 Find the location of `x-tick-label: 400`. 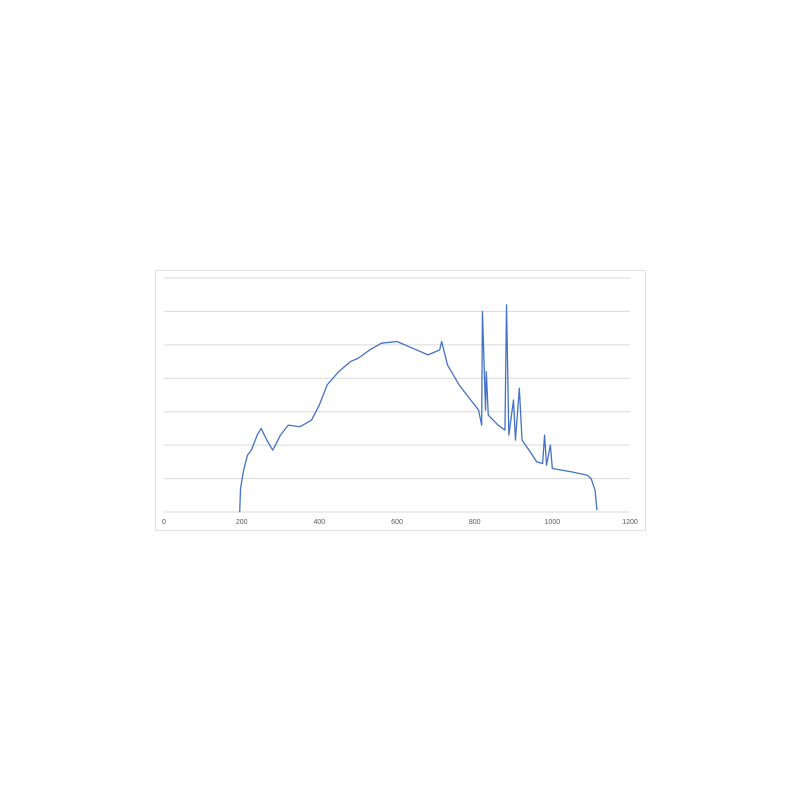

x-tick-label: 400 is located at coordinates (319, 522).